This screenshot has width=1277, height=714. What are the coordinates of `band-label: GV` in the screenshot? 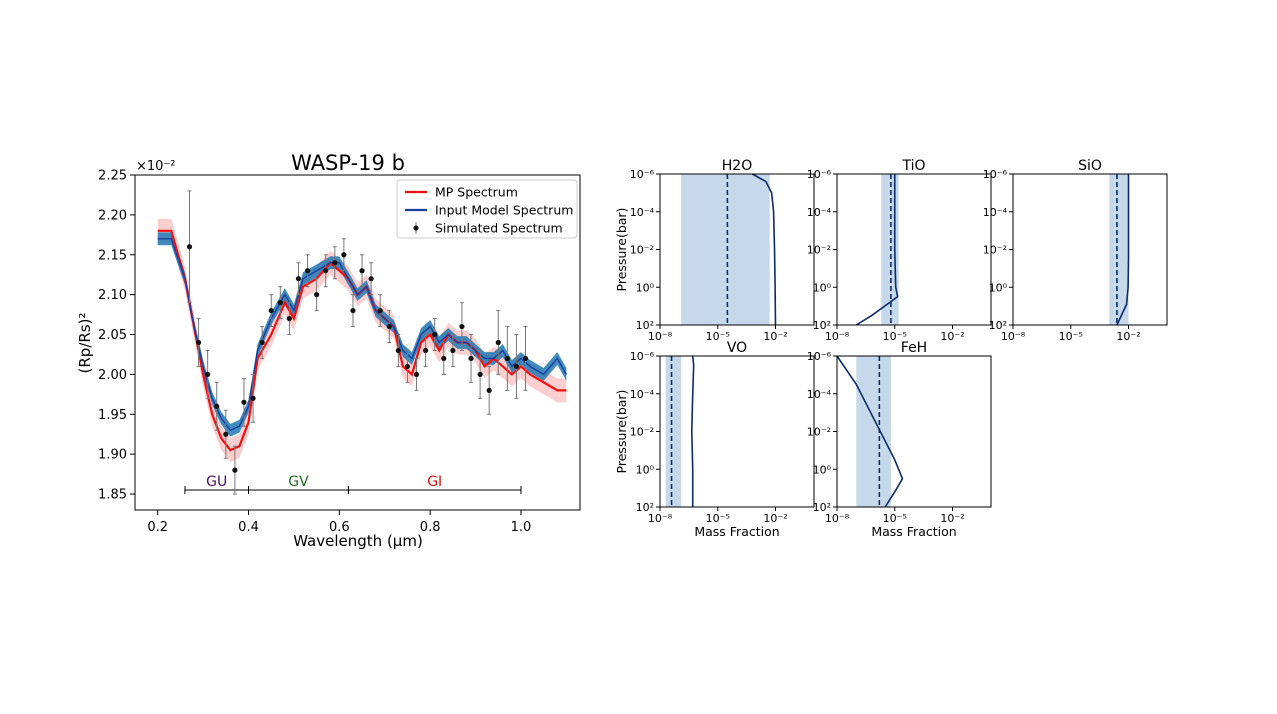 It's located at (298, 482).